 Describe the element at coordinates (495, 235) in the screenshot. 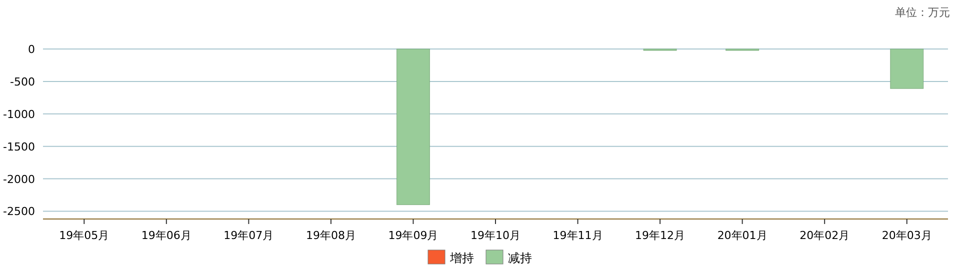

I see `x-tick-label: 19年10月` at that location.